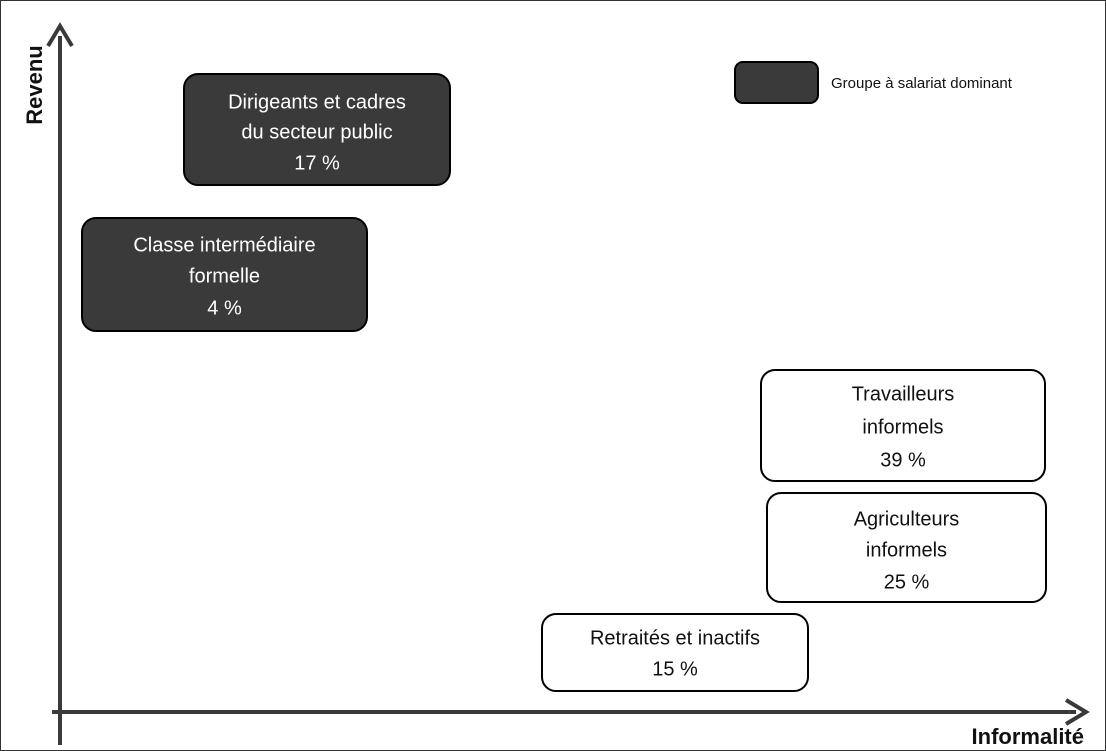  Describe the element at coordinates (317, 163) in the screenshot. I see `group-share: 17 %` at that location.